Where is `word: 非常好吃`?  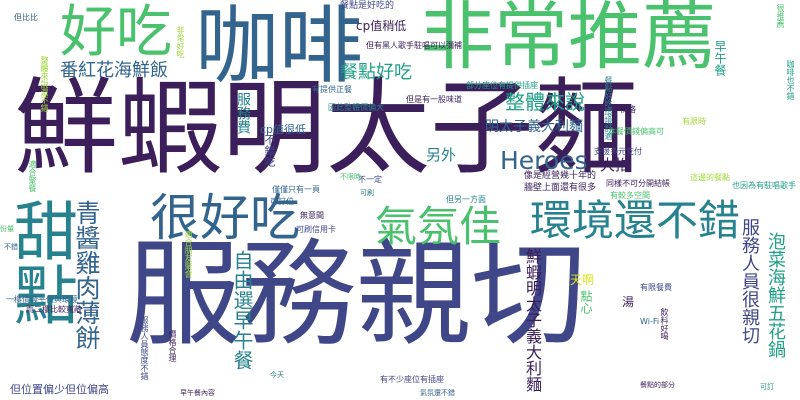
word: 非常好吃 is located at coordinates (180, 42).